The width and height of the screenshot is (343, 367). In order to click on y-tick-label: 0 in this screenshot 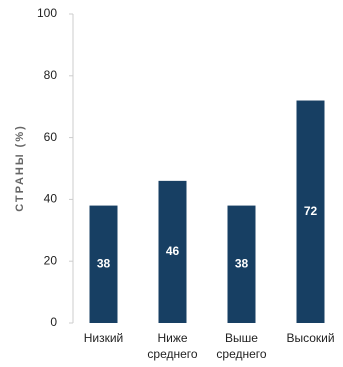, I will do `click(53, 322)`.